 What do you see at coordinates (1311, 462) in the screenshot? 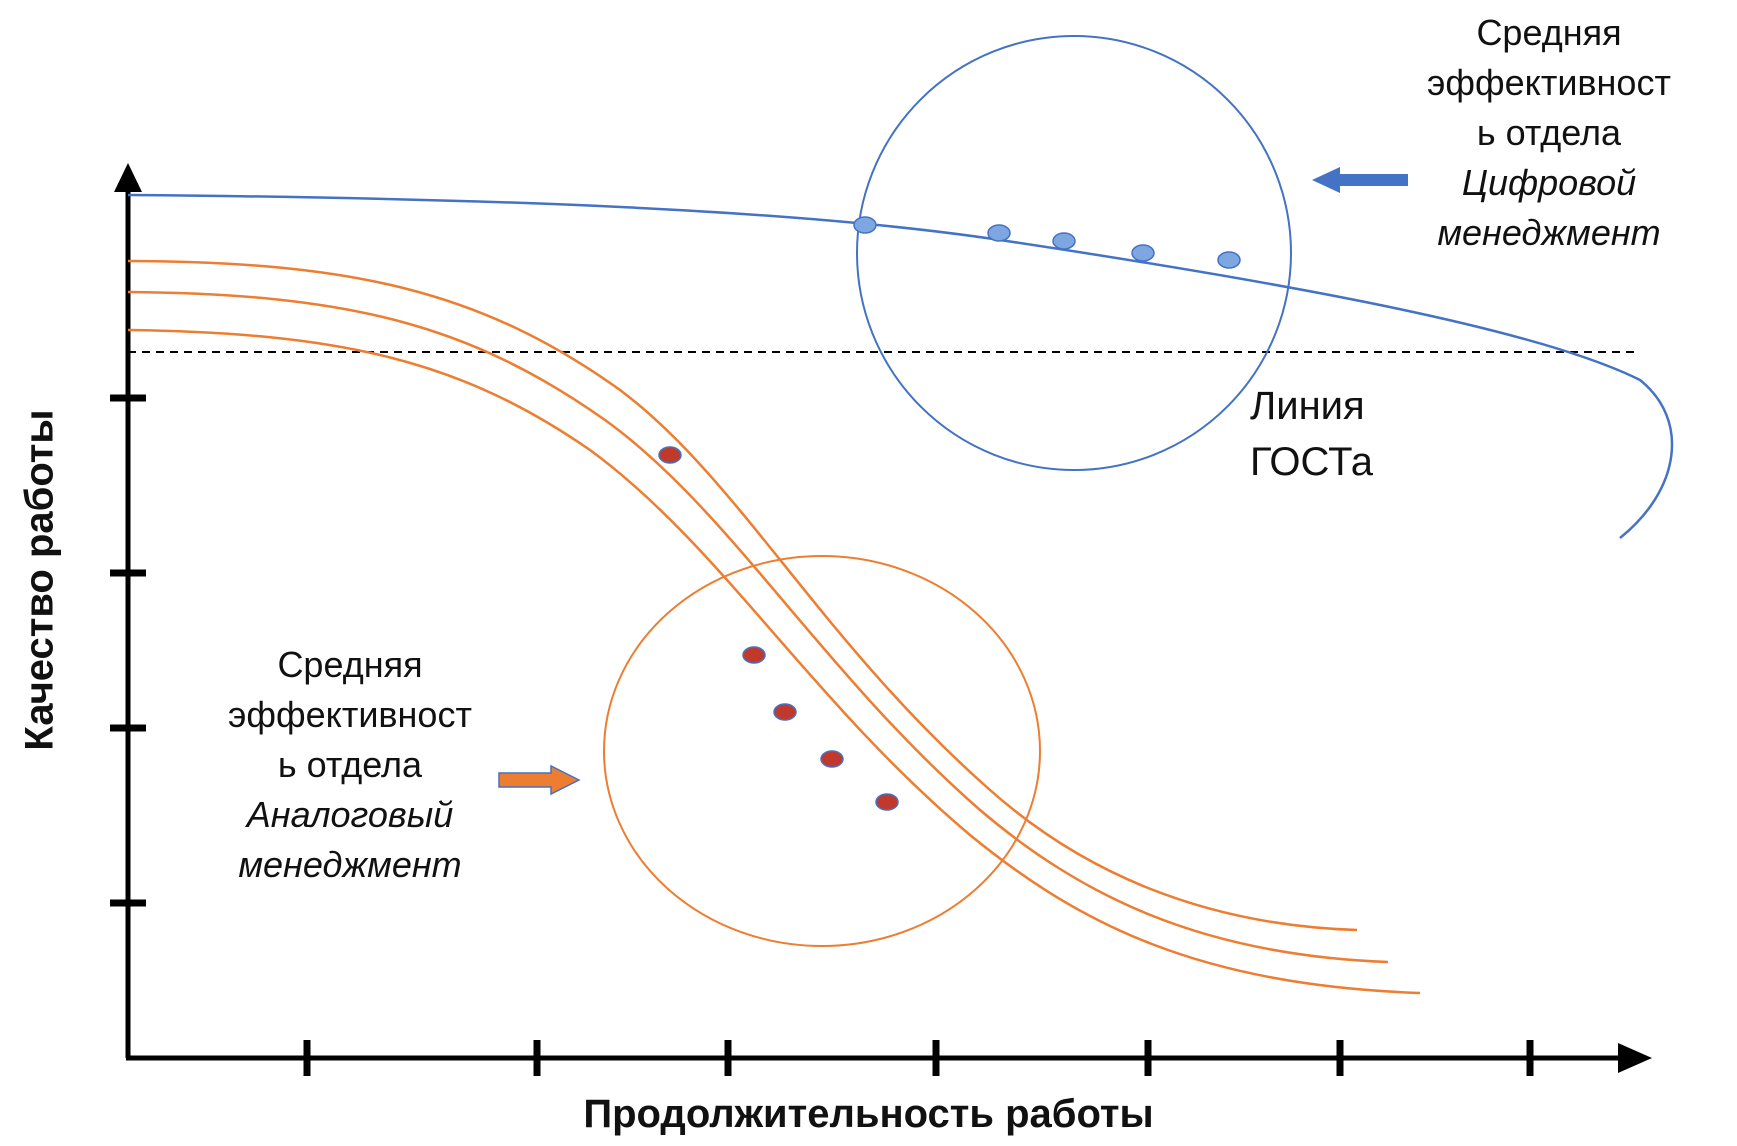
I see `gost-label-line: ГОСТа` at bounding box center [1311, 462].